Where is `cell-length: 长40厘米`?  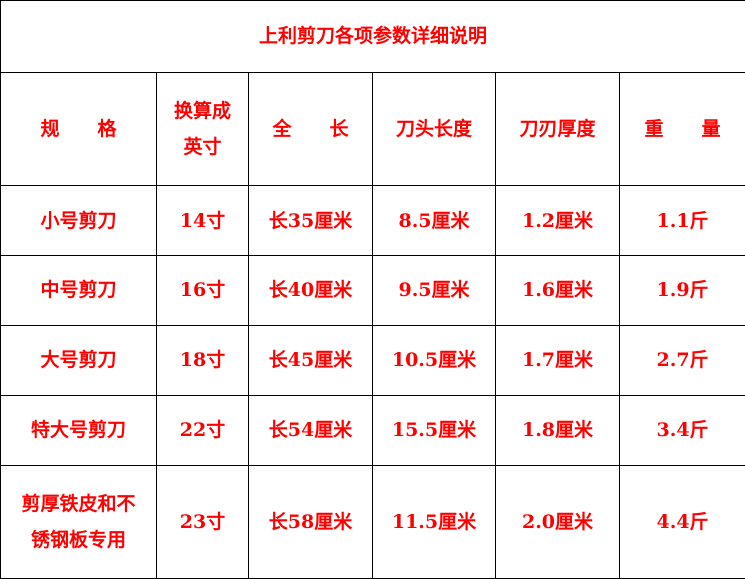
cell-length: 长40厘米 is located at coordinates (310, 290).